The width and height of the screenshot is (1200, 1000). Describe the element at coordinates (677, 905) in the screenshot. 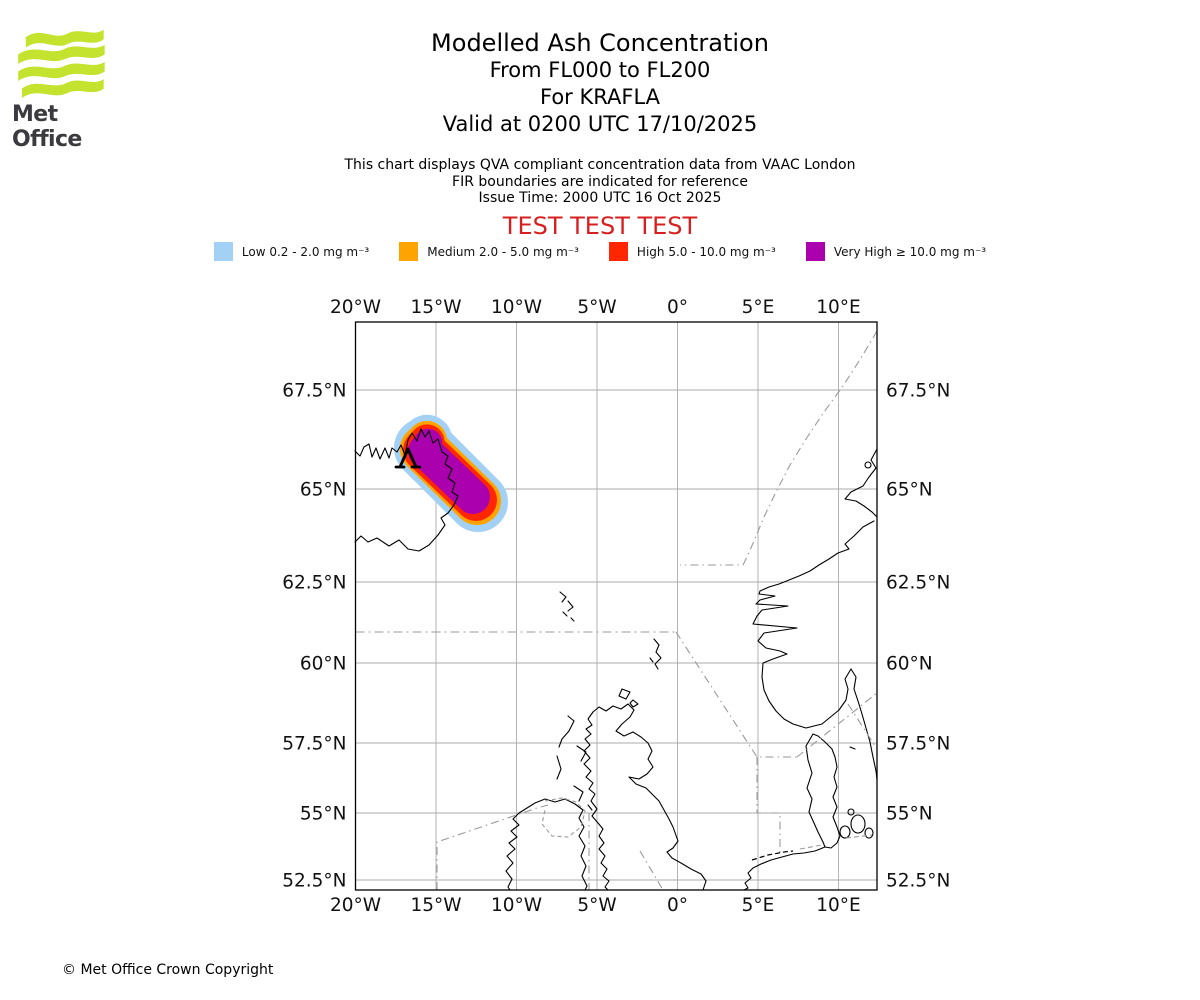

I see `lon-tick-bottom-0°: 0°` at that location.